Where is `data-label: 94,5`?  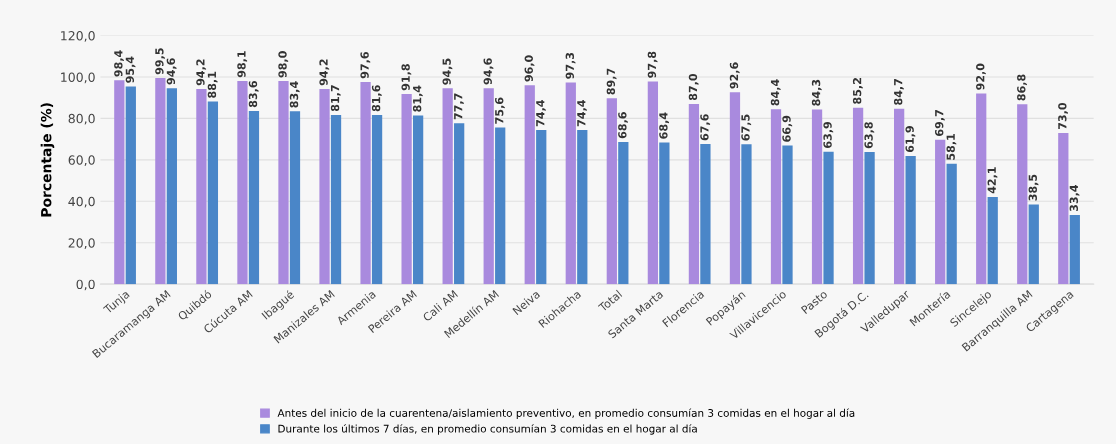
data-label: 94,5 is located at coordinates (447, 71).